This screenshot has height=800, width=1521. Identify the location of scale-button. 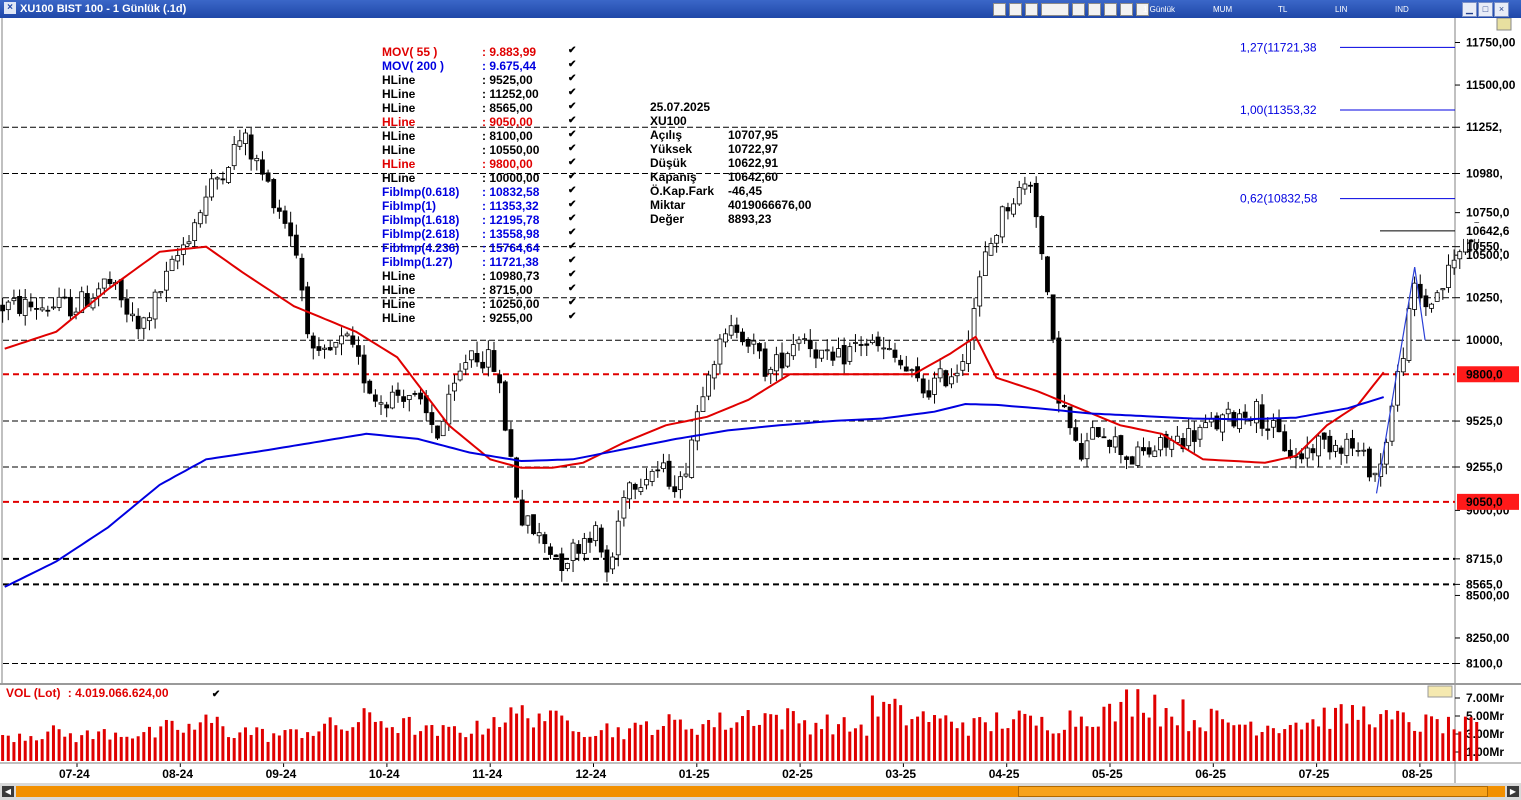
(1504, 24).